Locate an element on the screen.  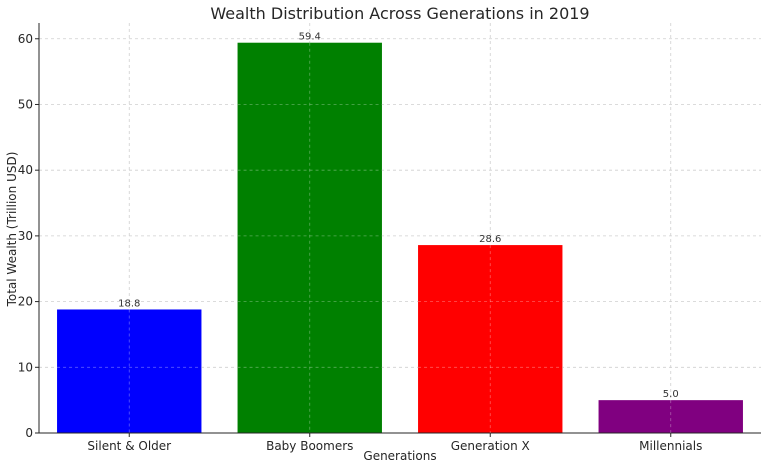
x-tick-label: Silent & Older is located at coordinates (129, 446).